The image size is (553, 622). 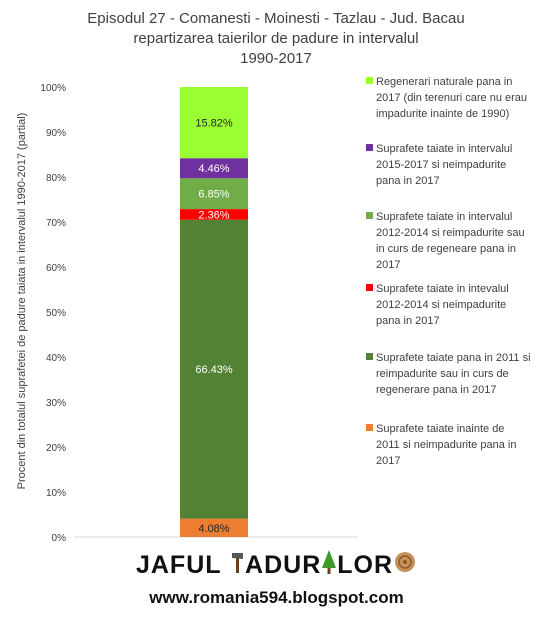 I want to click on logo-text-left: JAFUL, so click(x=182, y=565).